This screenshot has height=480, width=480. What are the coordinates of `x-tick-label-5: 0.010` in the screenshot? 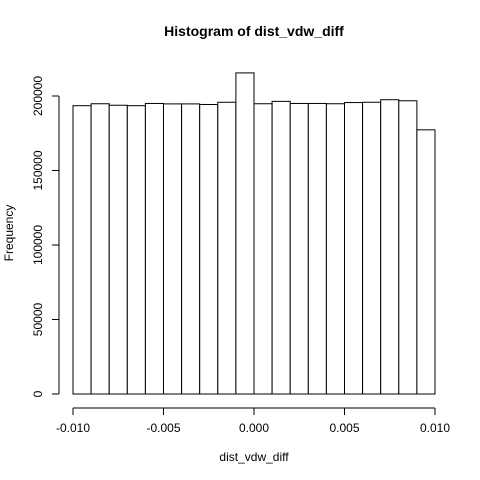 It's located at (435, 428).